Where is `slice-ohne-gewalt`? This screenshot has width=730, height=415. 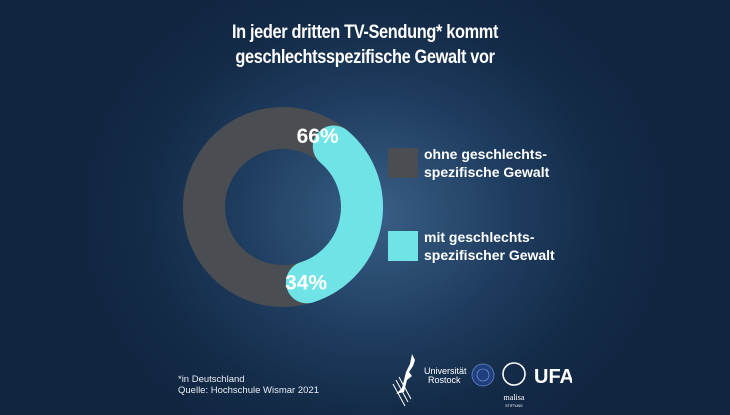 slice-ohne-gewalt is located at coordinates (265, 206).